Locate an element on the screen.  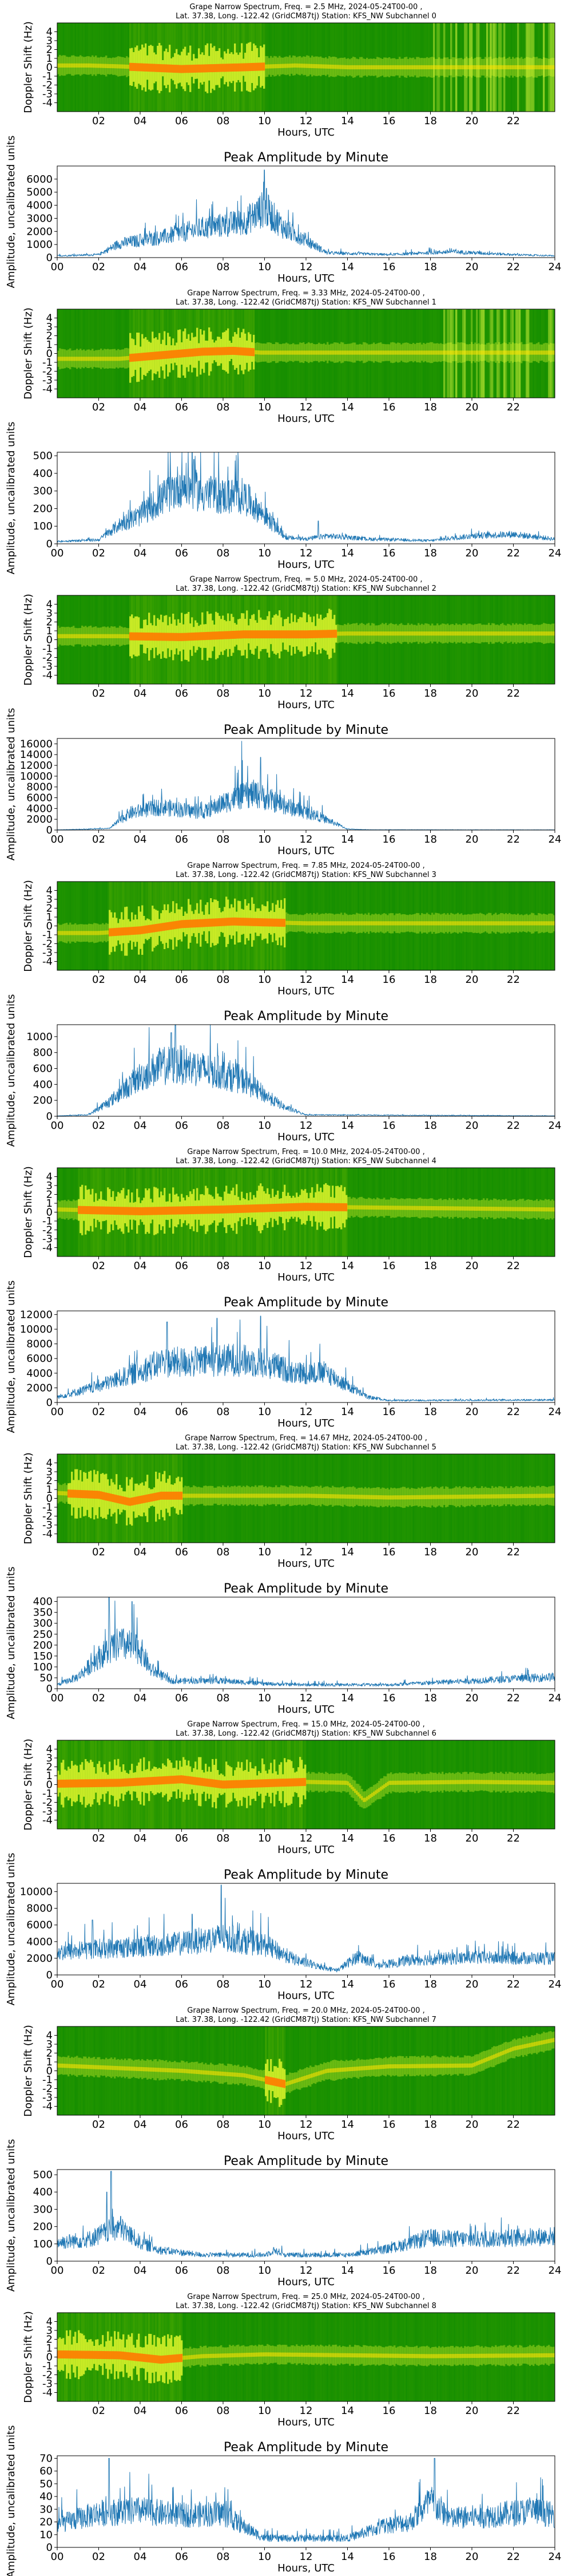
spectrum-x-tick-label-0: 04 is located at coordinates (140, 121).